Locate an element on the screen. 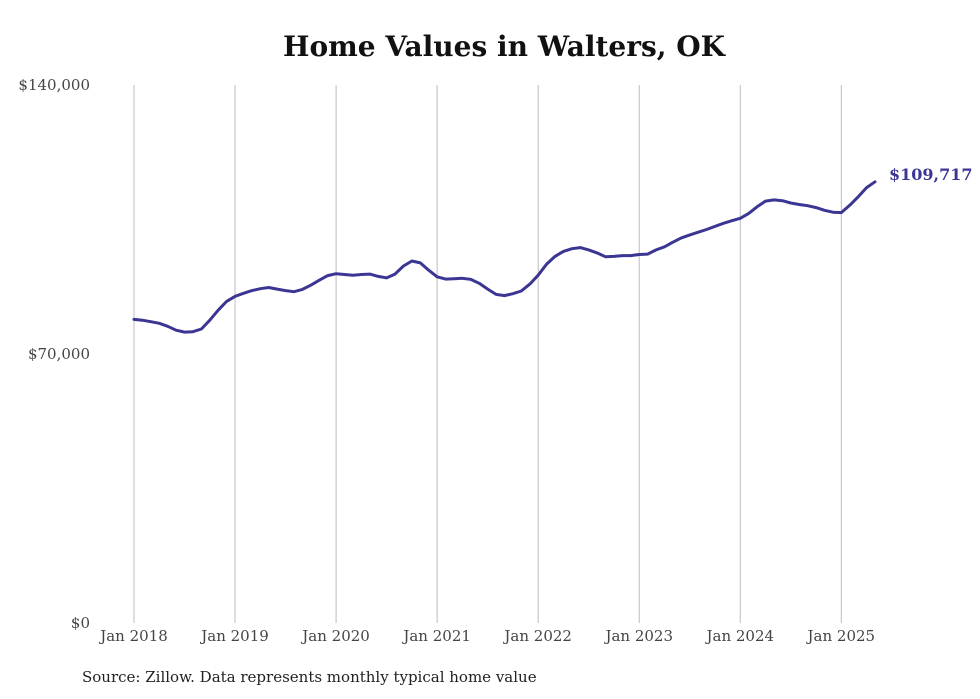 This screenshot has height=699, width=980. chart-title: Home Values in Walters, OK is located at coordinates (504, 46).